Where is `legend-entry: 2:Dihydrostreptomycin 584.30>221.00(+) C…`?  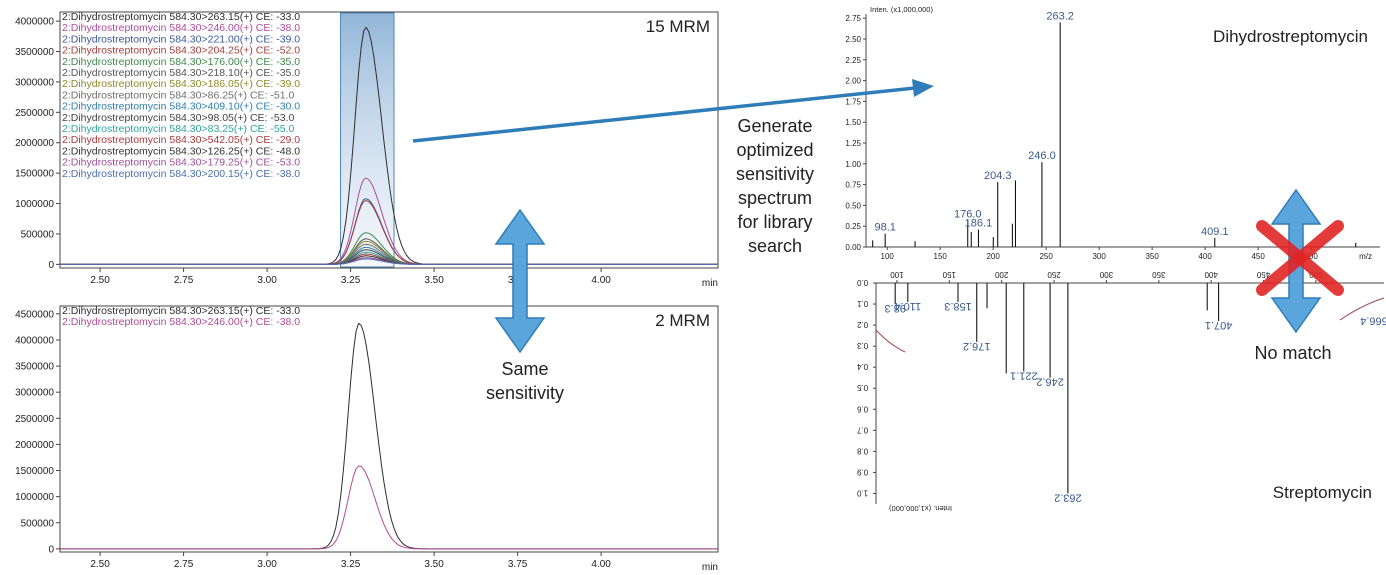
legend-entry: 2:Dihydrostreptomycin 584.30>221.00(+) C… is located at coordinates (181, 39).